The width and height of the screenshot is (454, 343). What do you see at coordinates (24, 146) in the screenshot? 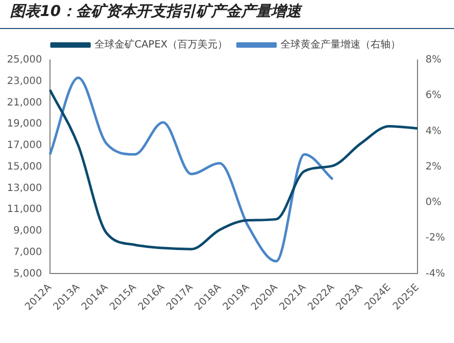
I see `y-tick-label: 17,000` at bounding box center [24, 146].